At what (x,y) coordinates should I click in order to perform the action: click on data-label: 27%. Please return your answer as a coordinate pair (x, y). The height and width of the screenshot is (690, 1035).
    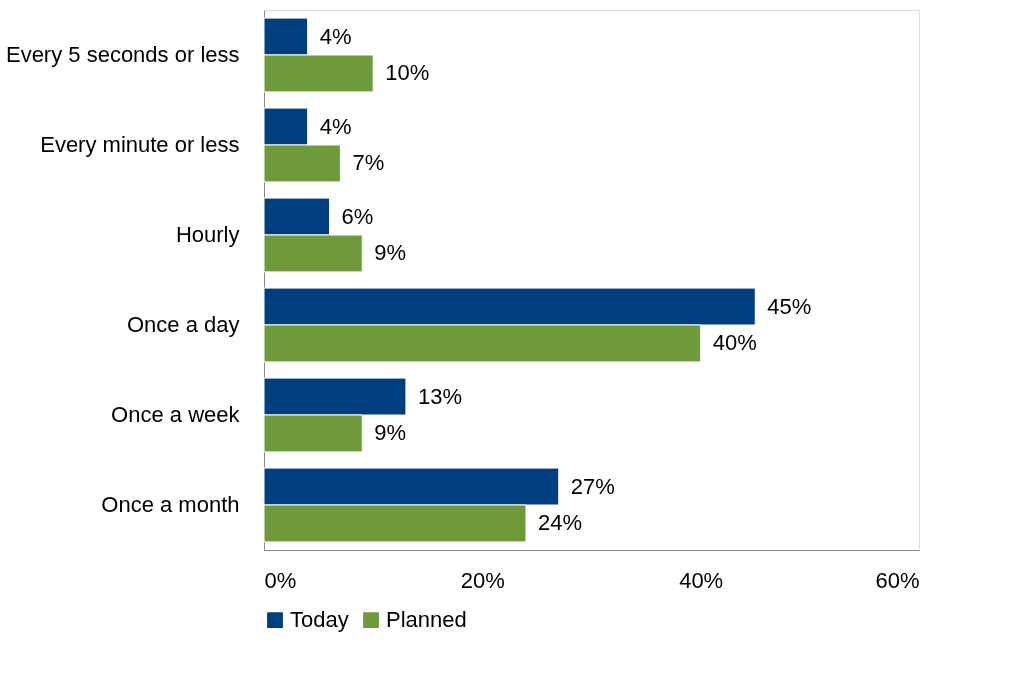
    Looking at the image, I should click on (592, 486).